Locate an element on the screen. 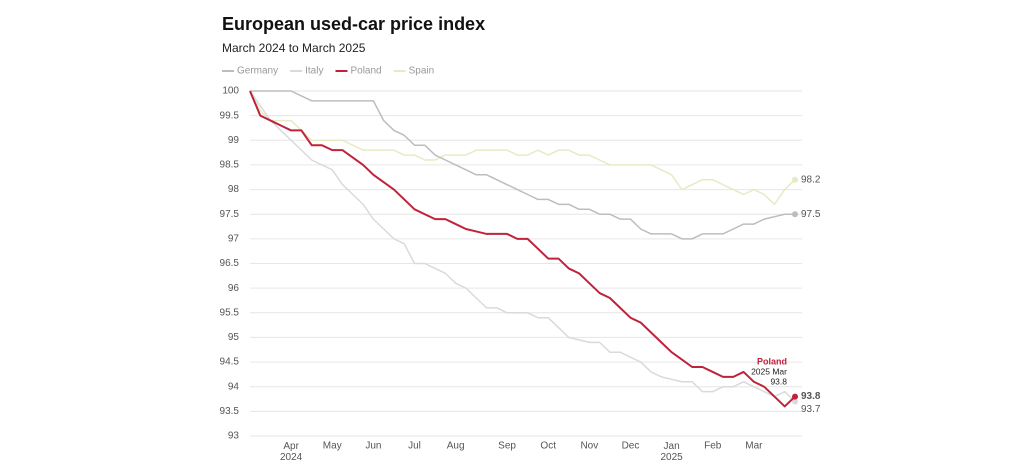 The width and height of the screenshot is (1026, 466). series-line is located at coordinates (522, 148).